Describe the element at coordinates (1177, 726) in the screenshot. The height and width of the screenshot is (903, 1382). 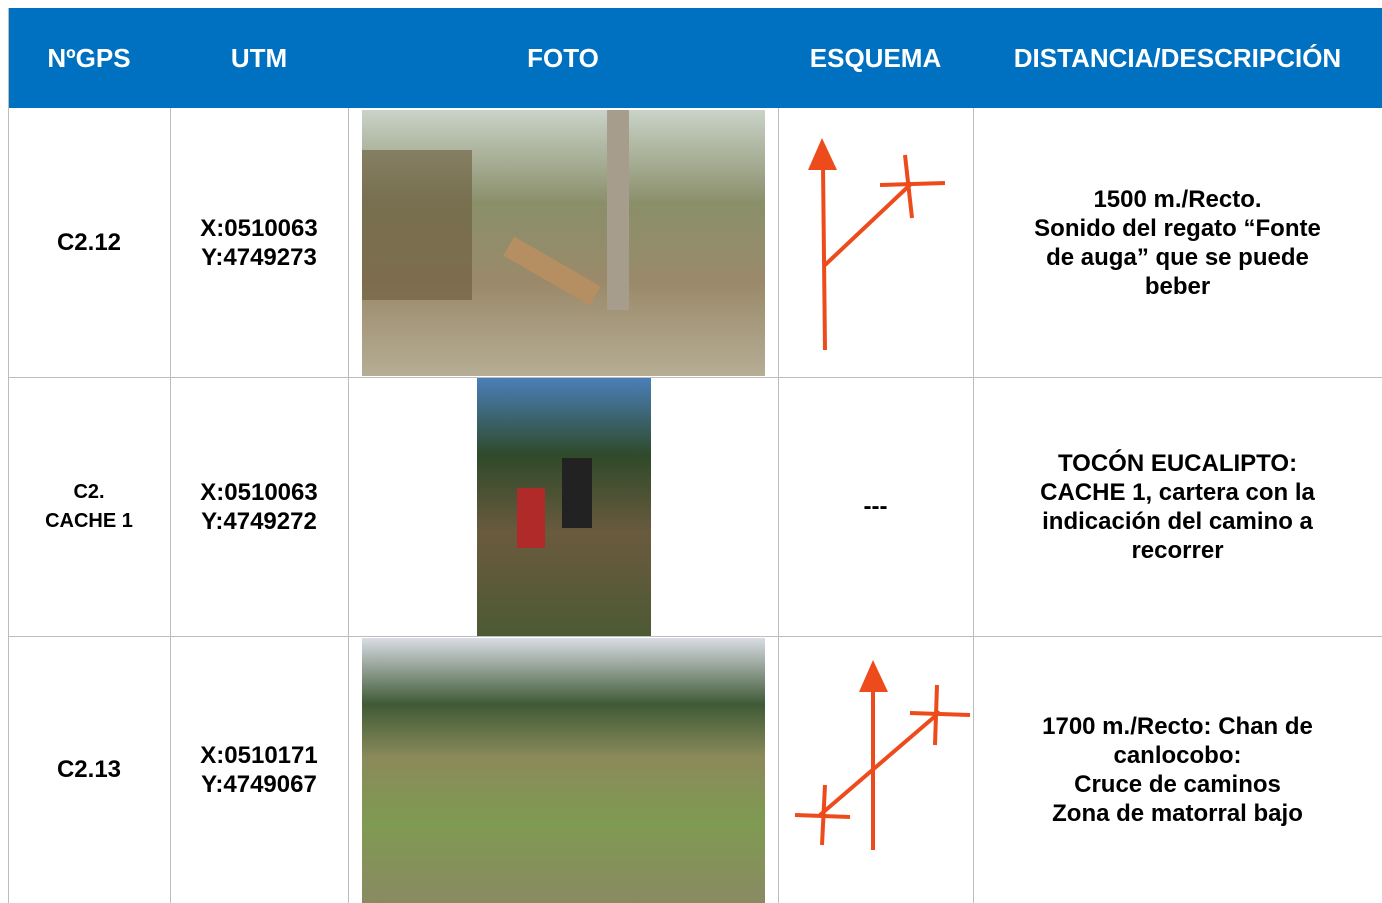
I see `text-line: 1700 m./Recto: Chan de` at that location.